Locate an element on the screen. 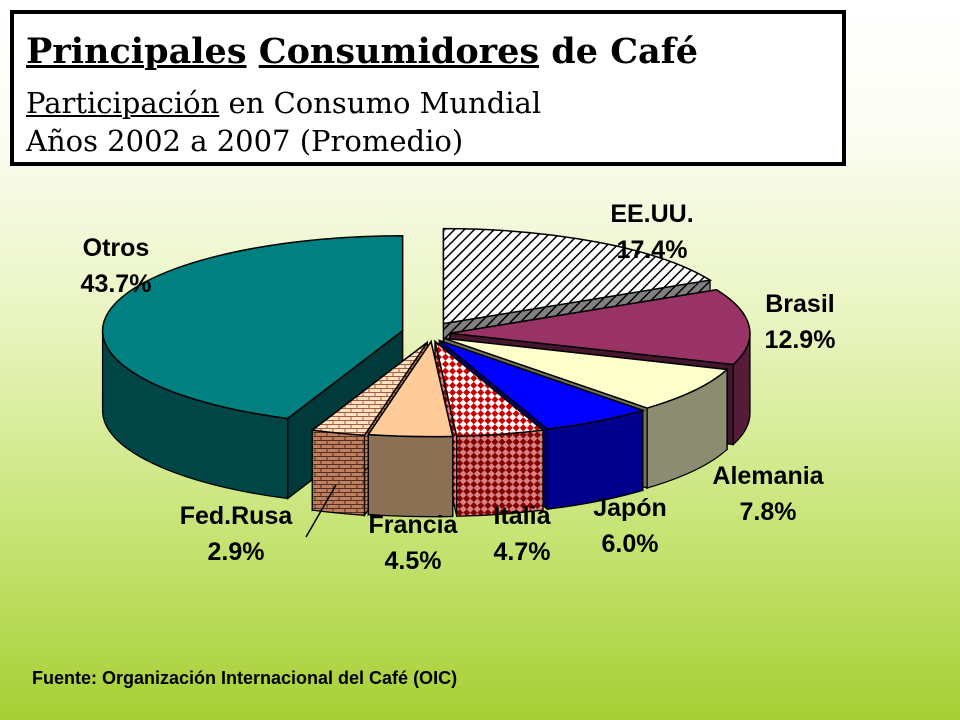  label-fed-rusa: Fed.Rusa is located at coordinates (237, 516).